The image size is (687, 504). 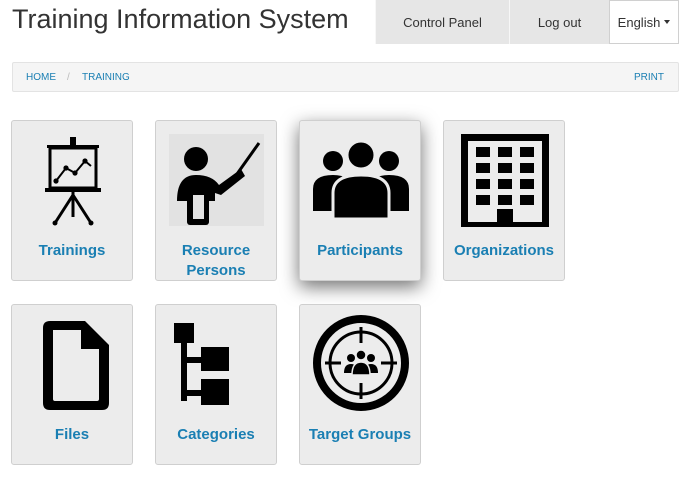 I want to click on tile-organizations: Organizations, so click(x=504, y=200).